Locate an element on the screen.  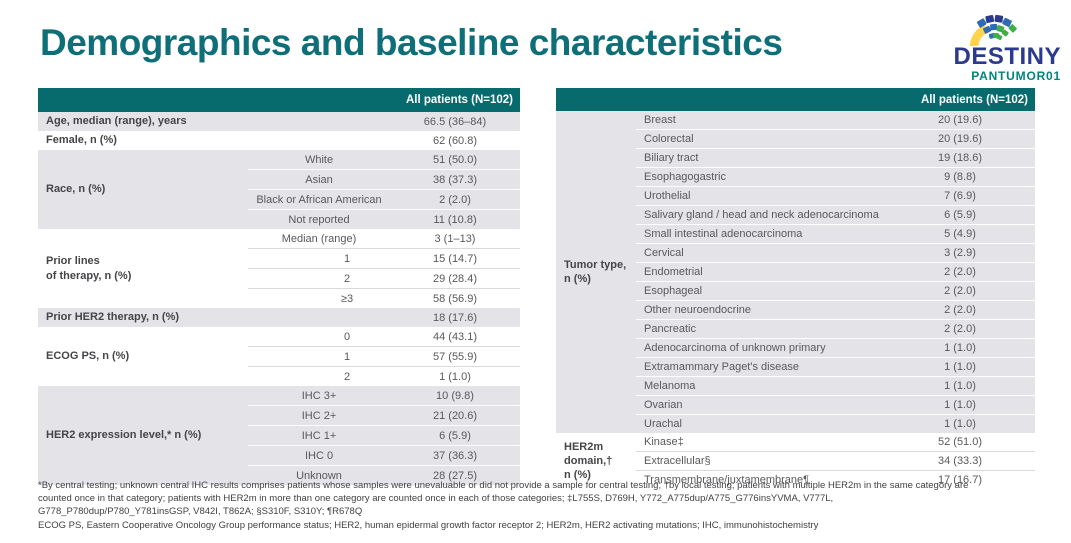
table-row: Asian 38 (37.3) is located at coordinates (279, 179).